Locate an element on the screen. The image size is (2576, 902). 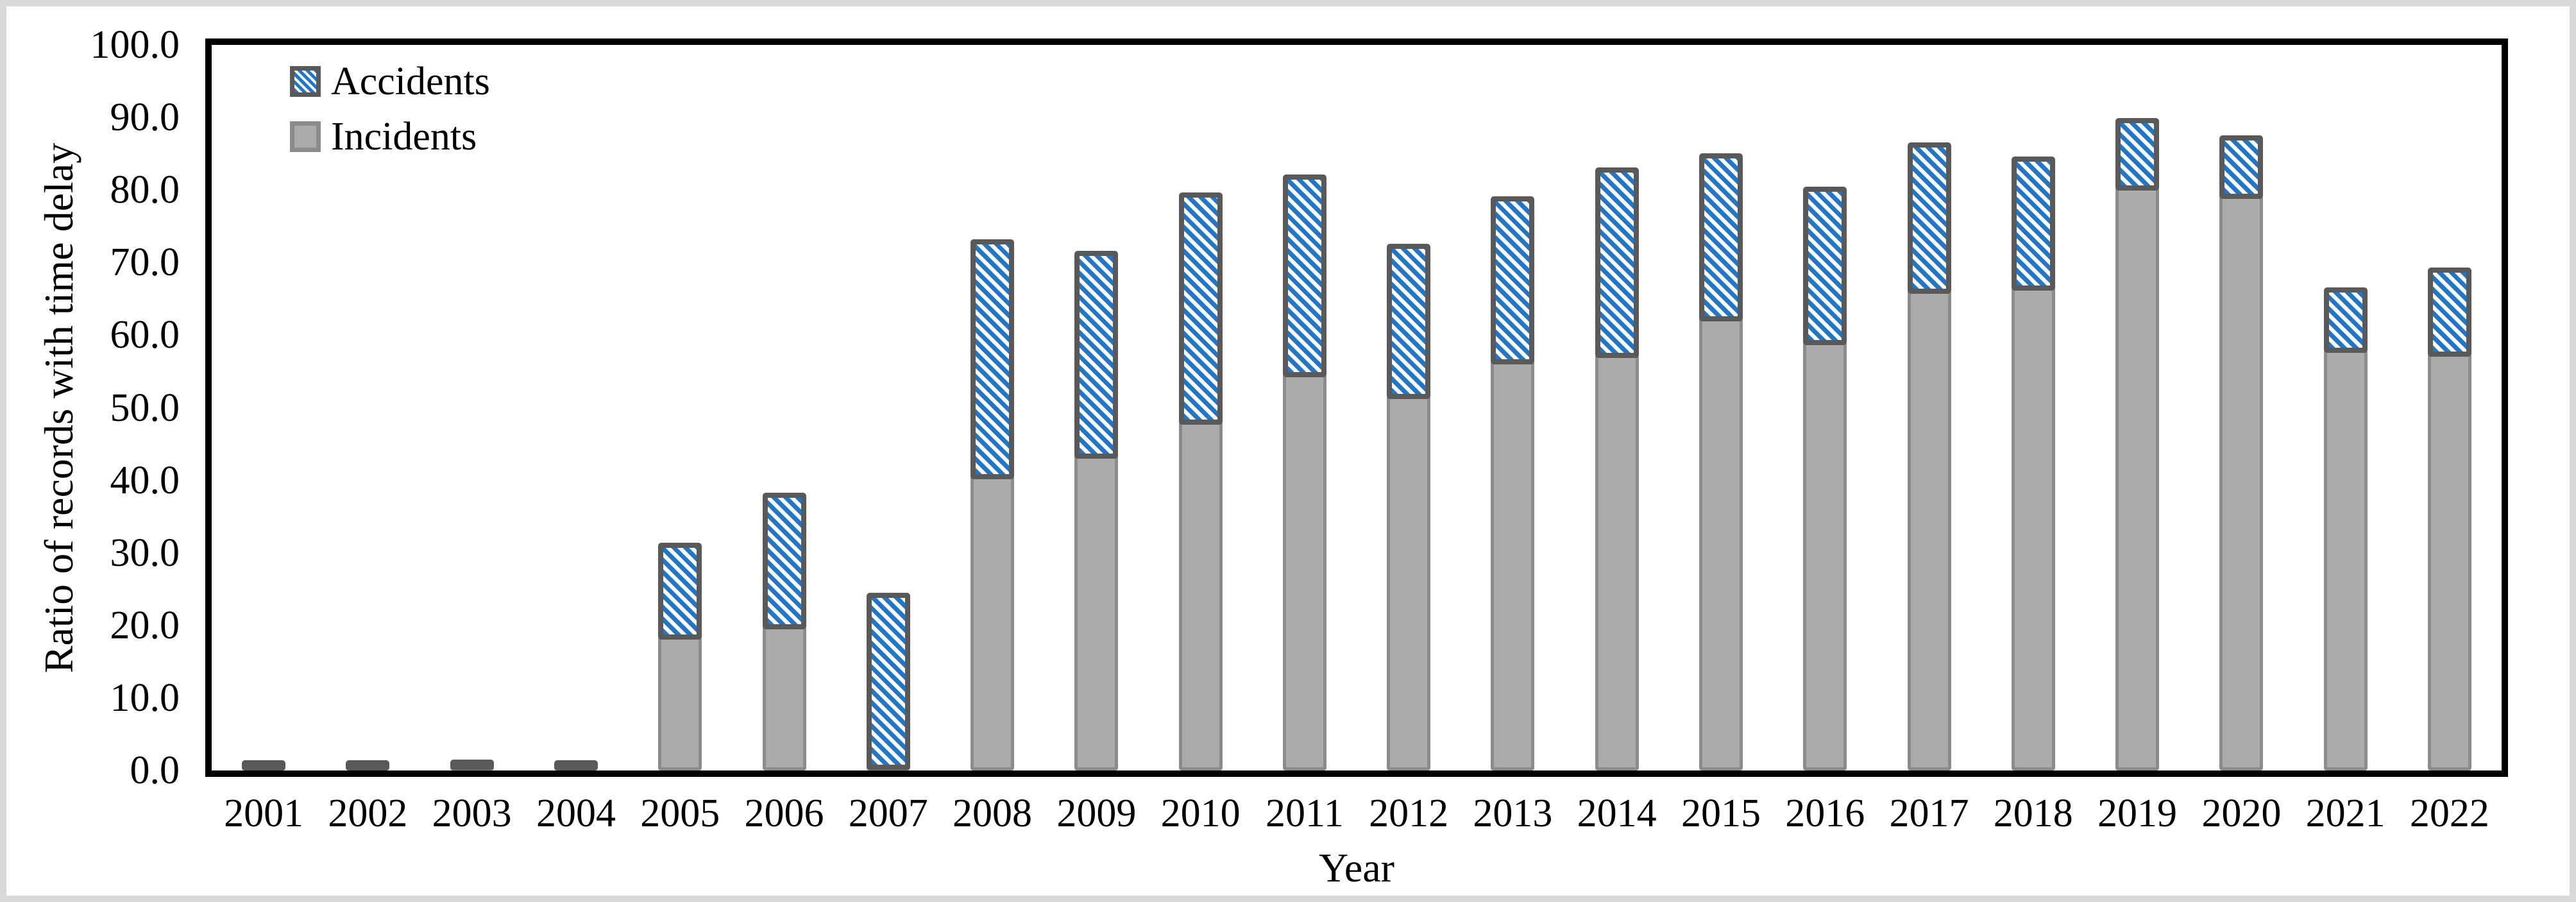
bar-2018-accidents is located at coordinates (2033, 224).